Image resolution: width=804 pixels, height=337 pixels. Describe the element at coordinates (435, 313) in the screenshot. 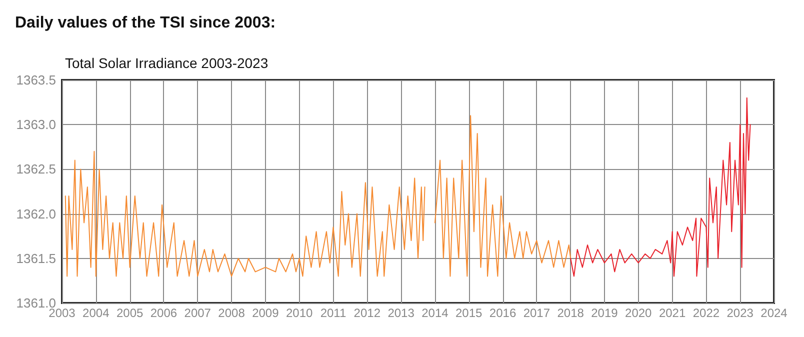

I see `x-tick-label: 2014` at that location.